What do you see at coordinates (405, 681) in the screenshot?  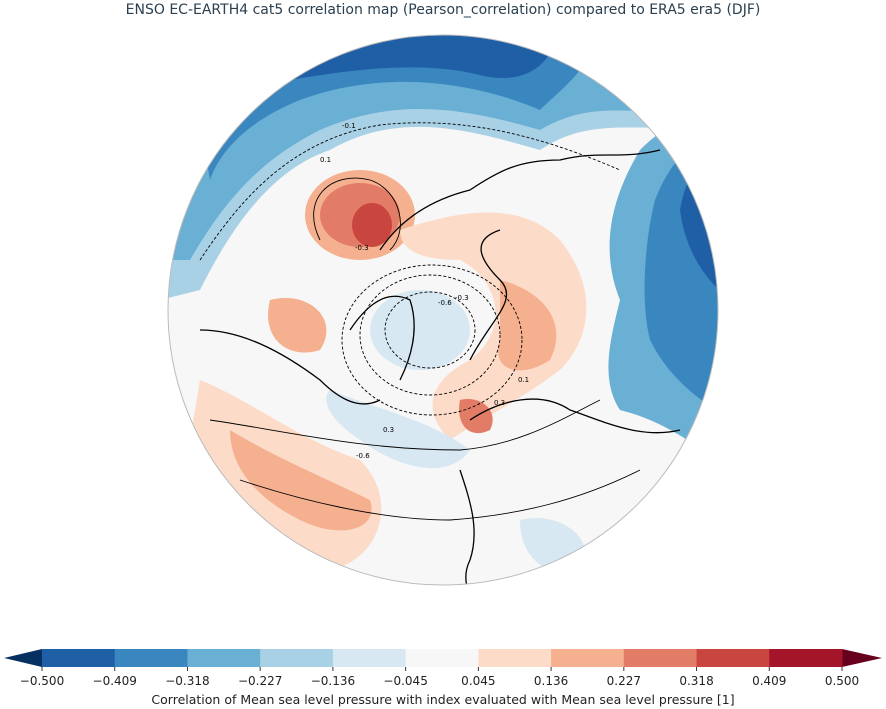 I see `colorbar-tick-label: −0.045` at bounding box center [405, 681].